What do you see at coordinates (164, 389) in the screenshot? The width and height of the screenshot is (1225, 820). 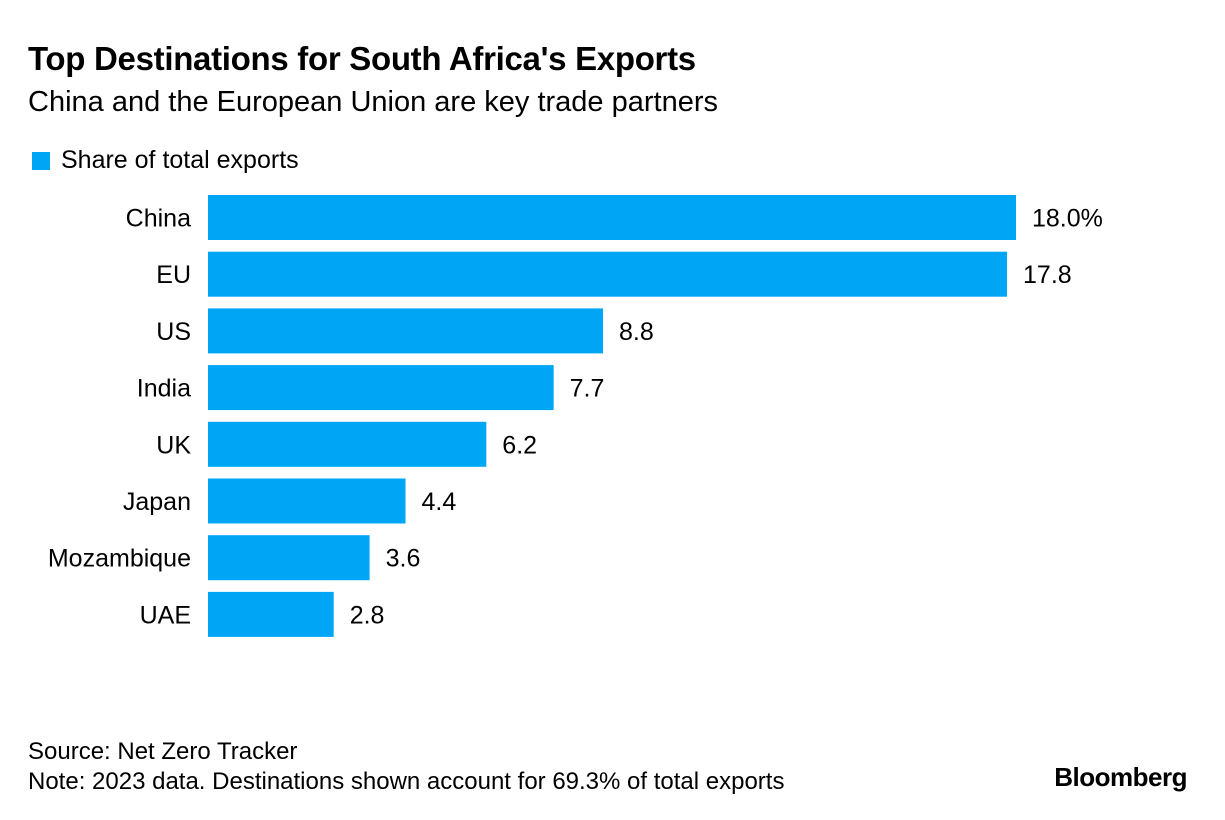 I see `category-label: India` at bounding box center [164, 389].